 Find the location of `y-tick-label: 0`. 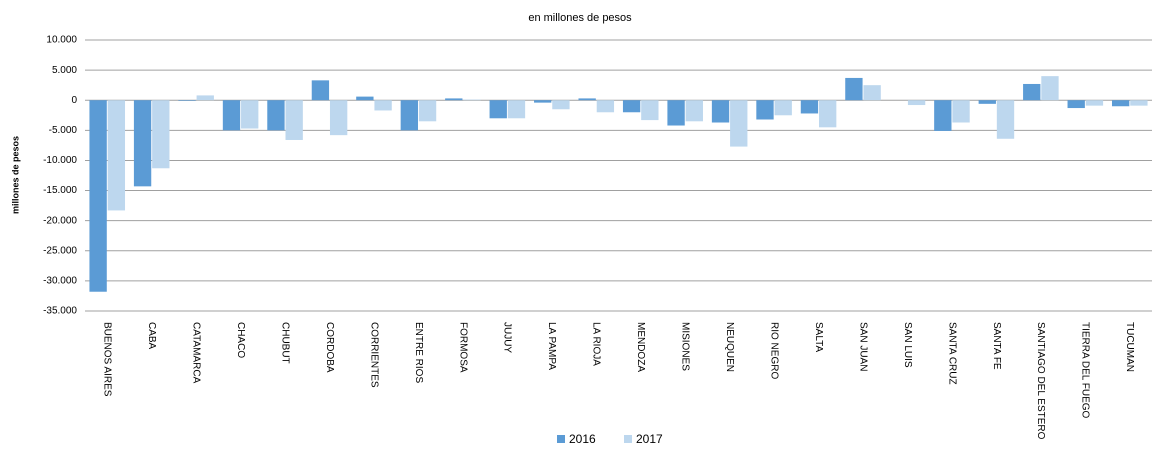

y-tick-label: 0 is located at coordinates (74, 100).